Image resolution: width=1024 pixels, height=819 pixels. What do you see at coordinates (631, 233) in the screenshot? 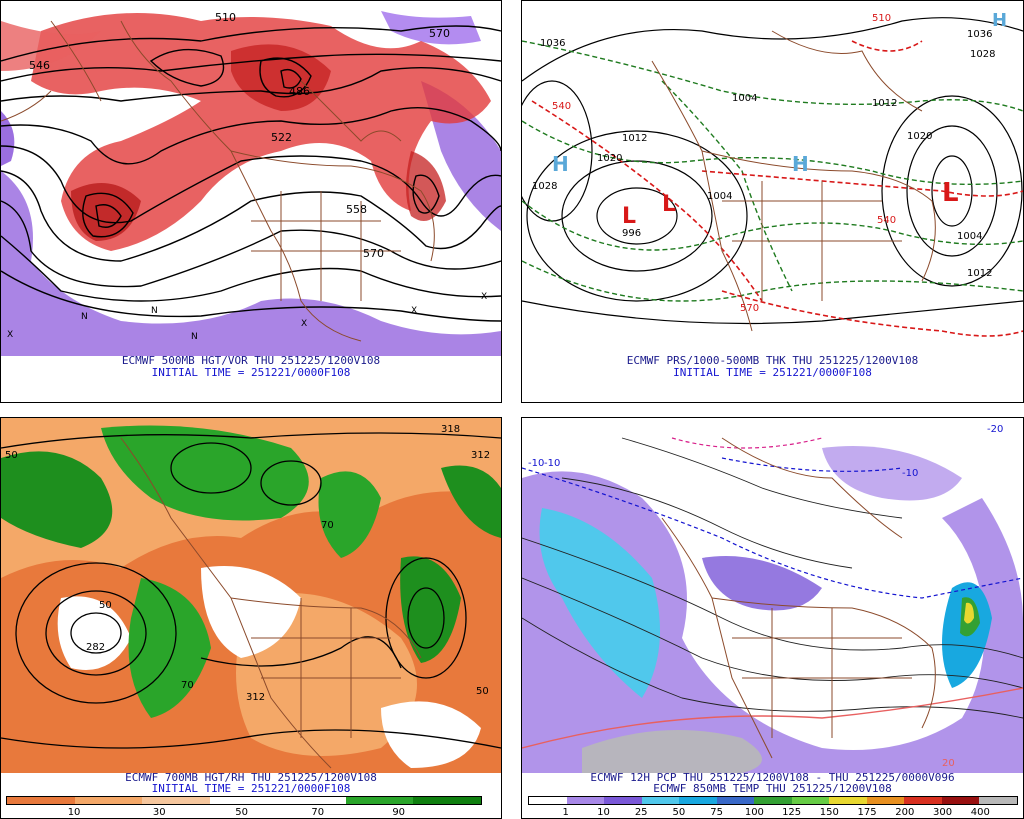
I see `isobar-label: 996` at bounding box center [631, 233].